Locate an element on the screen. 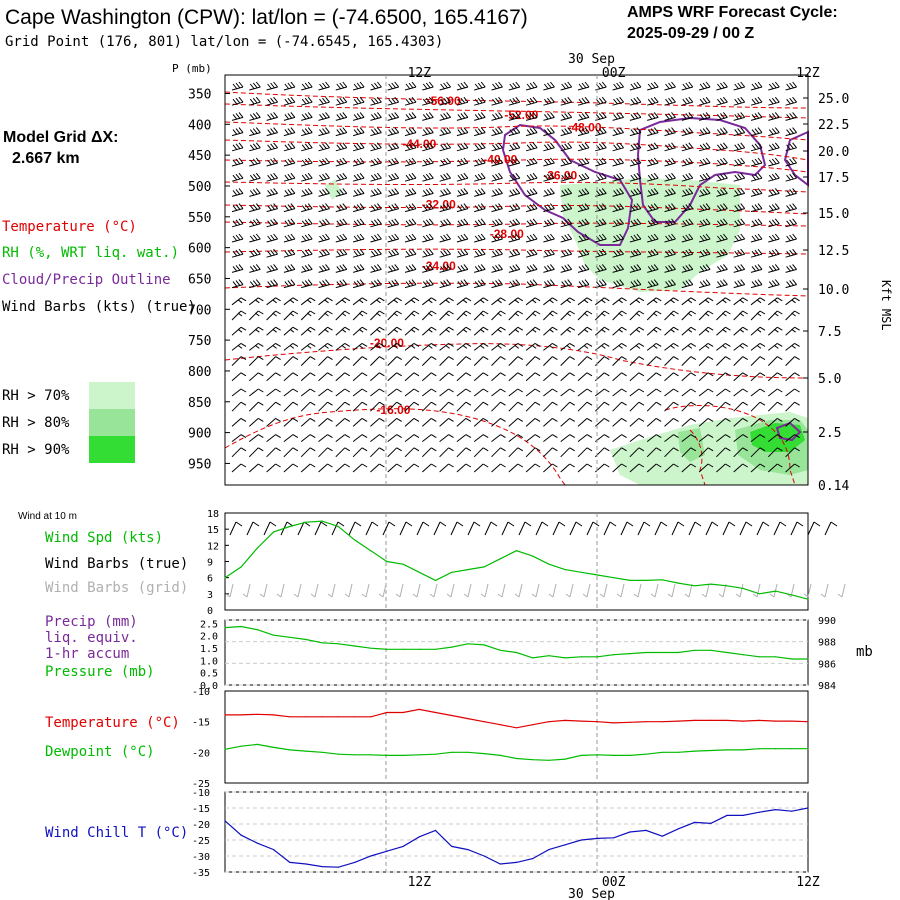  legend-rh: RH (%, WRT liq. wat.) is located at coordinates (90, 253).